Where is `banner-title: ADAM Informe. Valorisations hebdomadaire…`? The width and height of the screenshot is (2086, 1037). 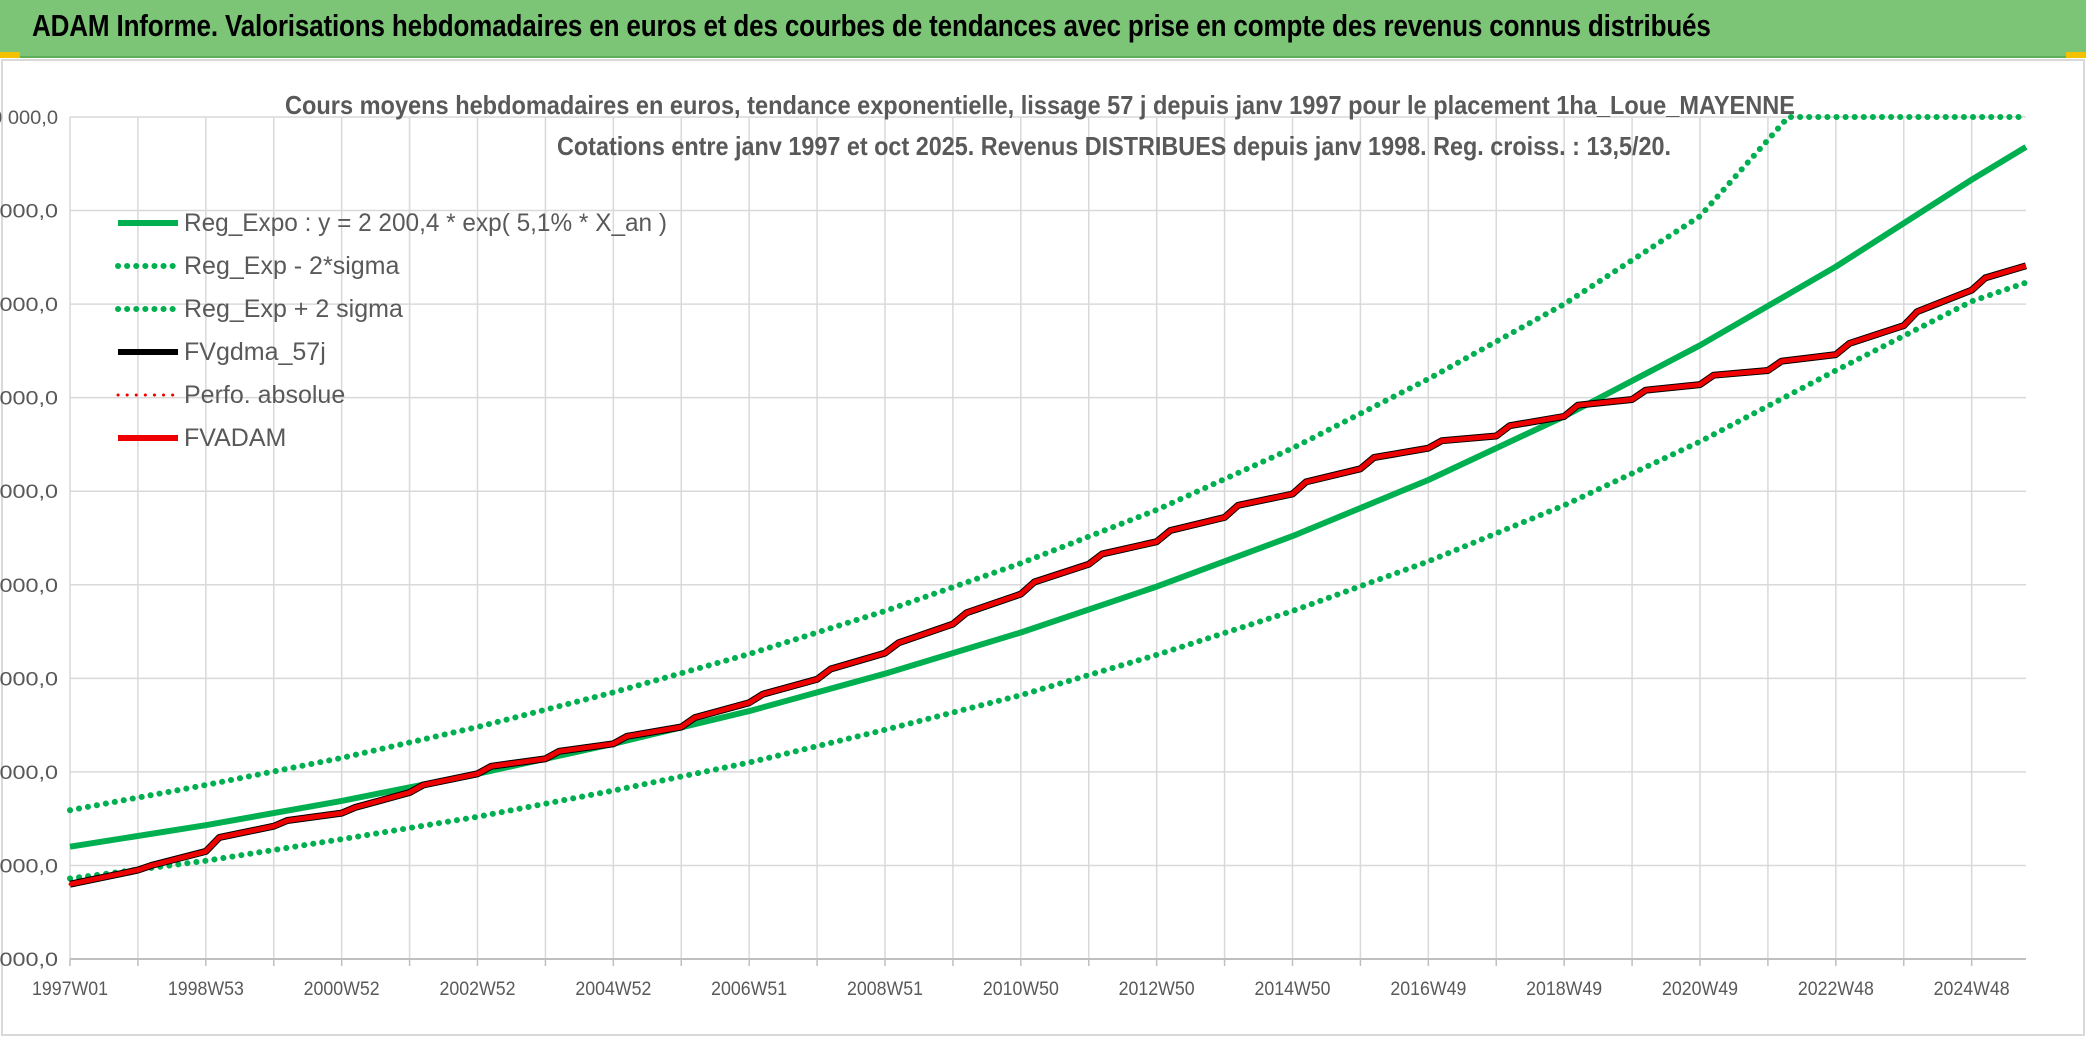 banner-title: ADAM Informe. Valorisations hebdomadaire… is located at coordinates (871, 25).